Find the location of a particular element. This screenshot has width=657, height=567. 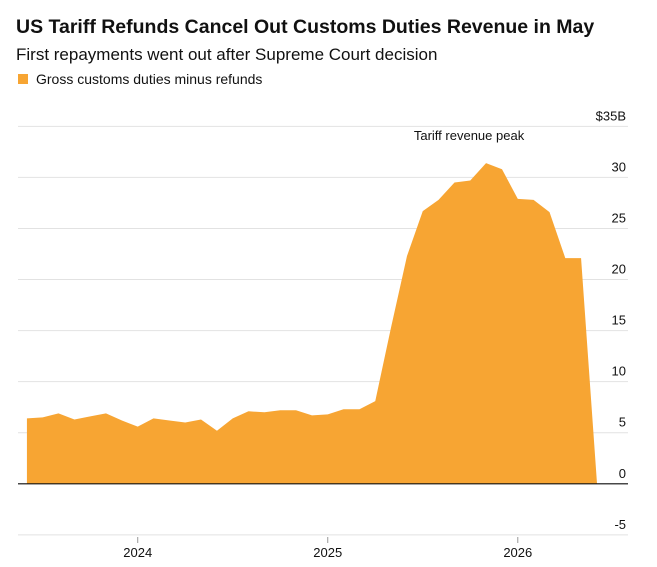

y-tick-label: 0 is located at coordinates (622, 473).